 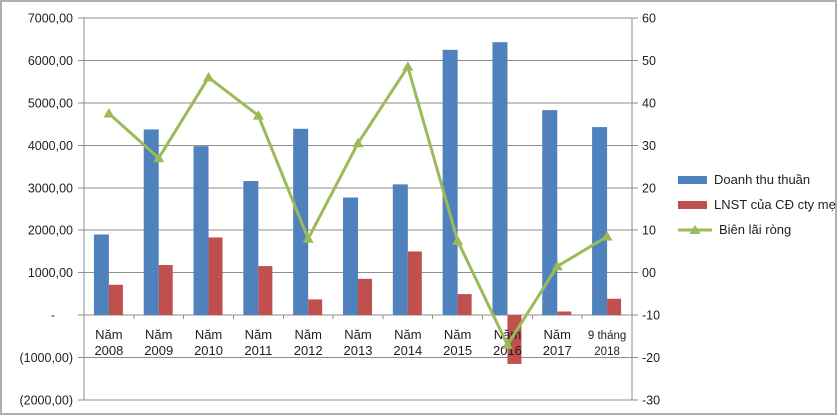 I want to click on right-axis-tick-label: -10, so click(x=651, y=316).